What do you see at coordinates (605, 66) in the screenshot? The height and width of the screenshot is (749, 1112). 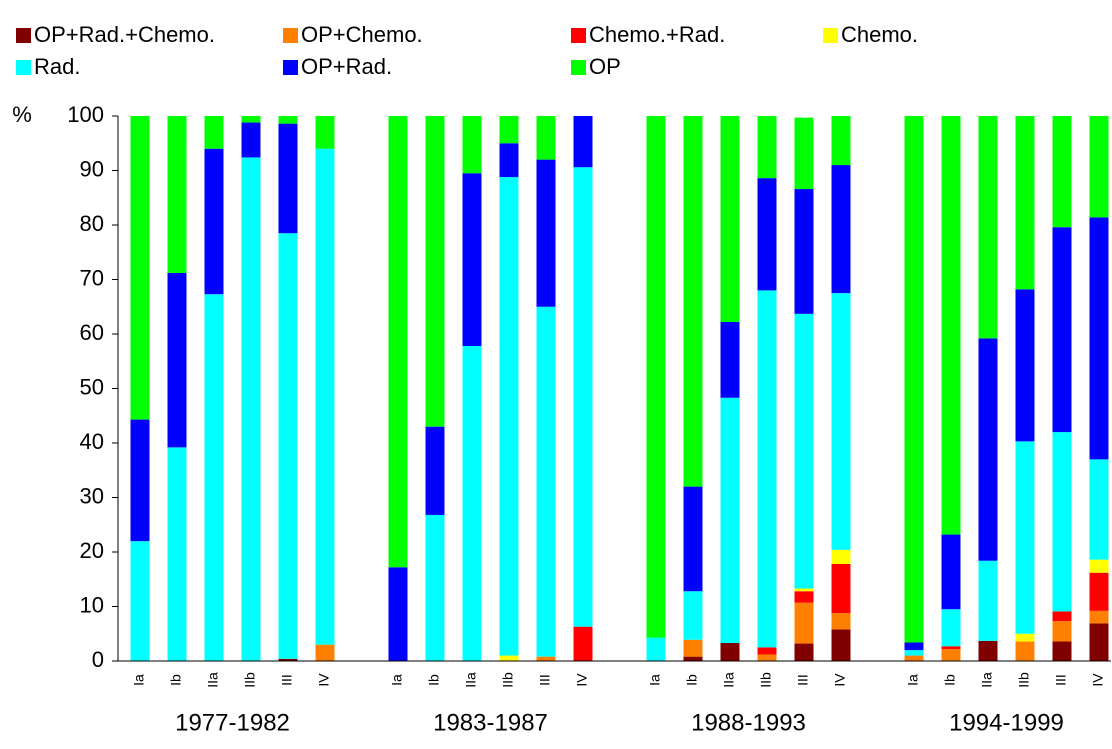 I see `legend-label: OP` at bounding box center [605, 66].